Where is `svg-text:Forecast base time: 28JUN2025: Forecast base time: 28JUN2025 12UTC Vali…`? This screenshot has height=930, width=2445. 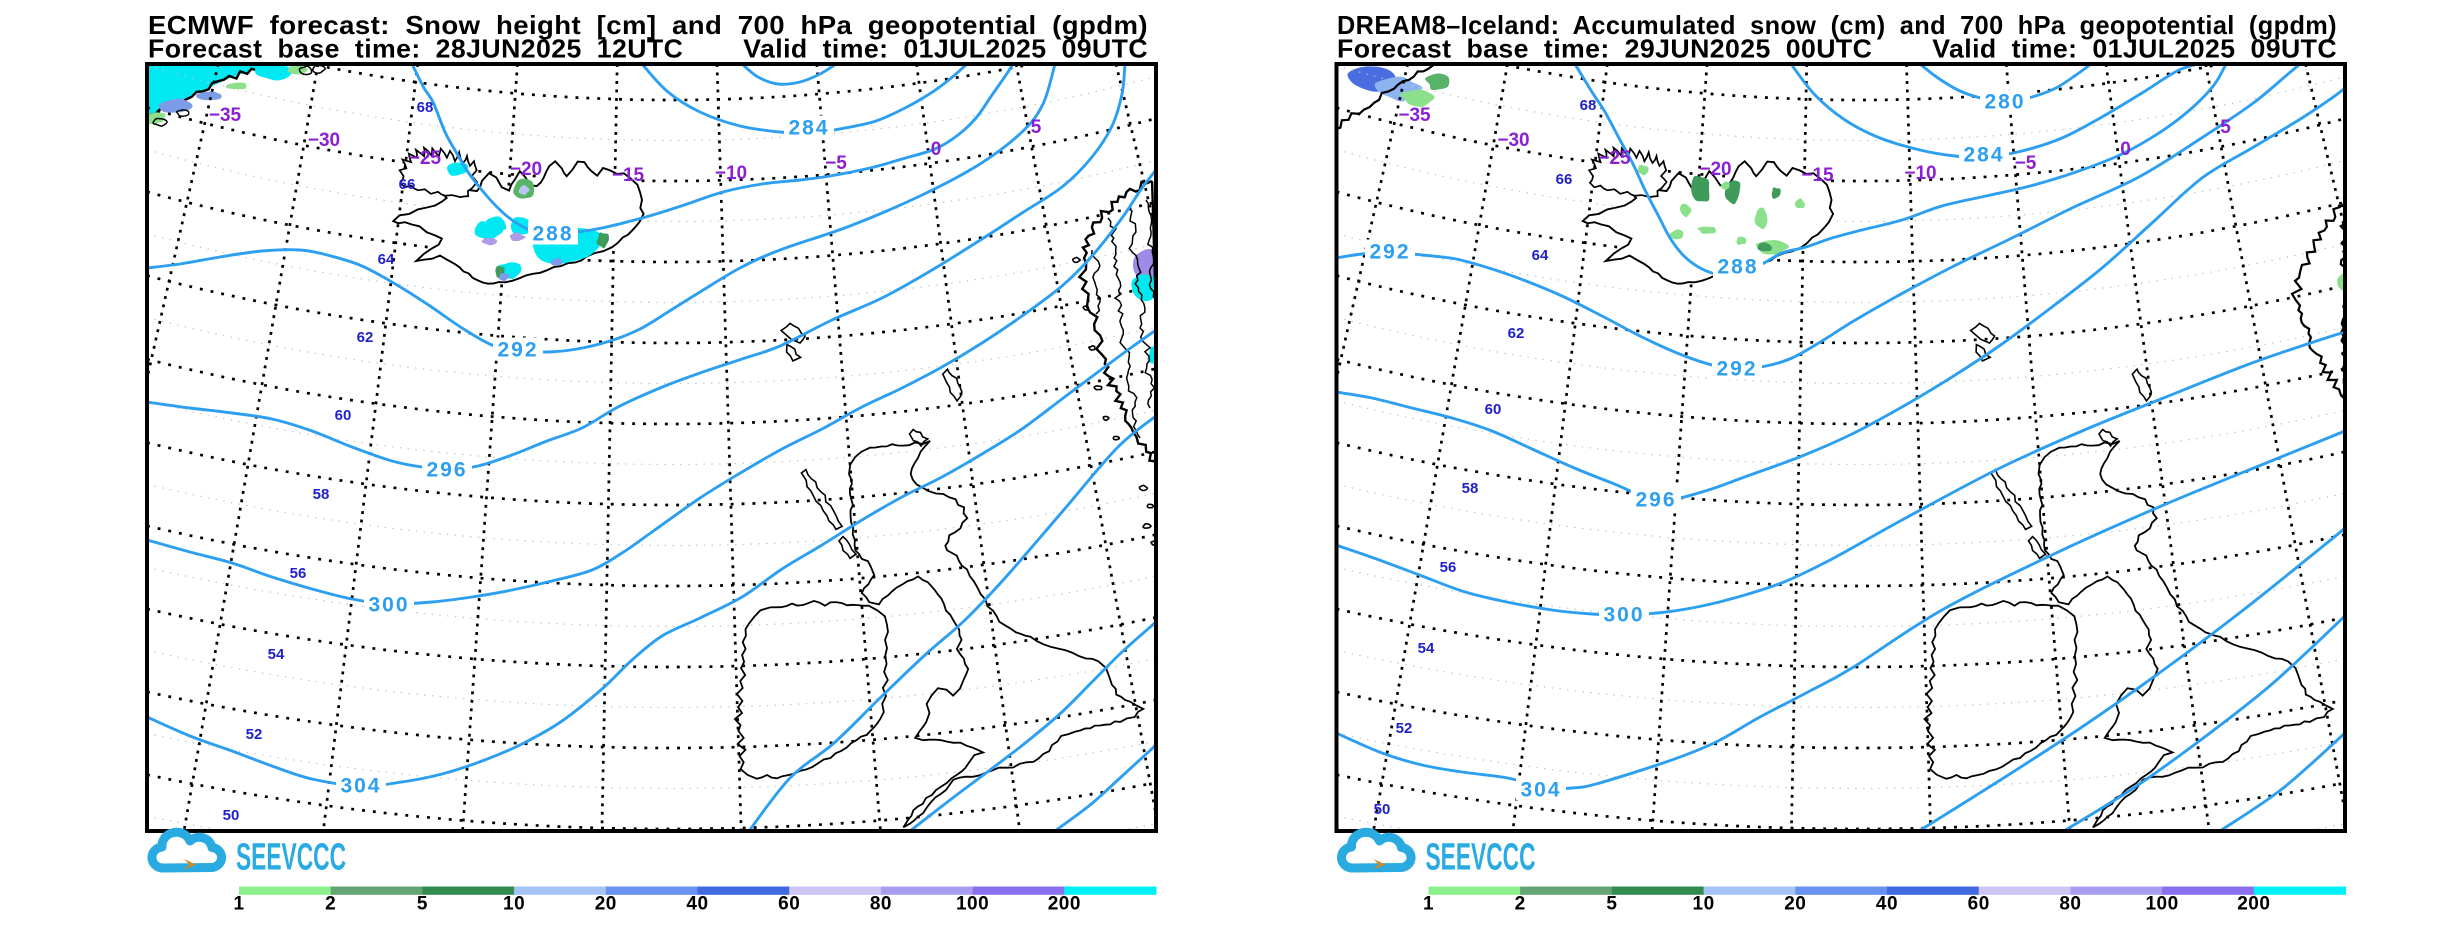 svg-text:Forecast base time: 28JUN2025: Forecast base time: 28JUN2025 12UTC Vali… is located at coordinates (648, 49).